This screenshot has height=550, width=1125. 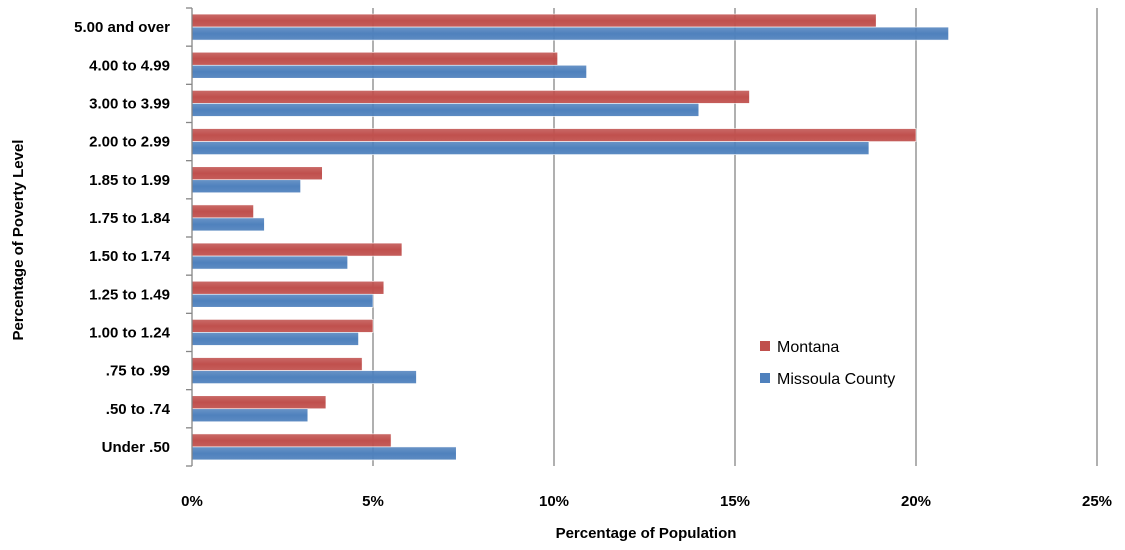 What do you see at coordinates (122, 27) in the screenshot?
I see `y-tick-label: 5.00 and over` at bounding box center [122, 27].